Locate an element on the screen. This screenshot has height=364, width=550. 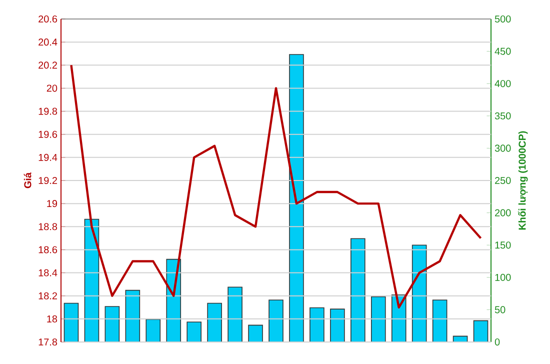
y-tick-label: 20.6 is located at coordinates (48, 19).